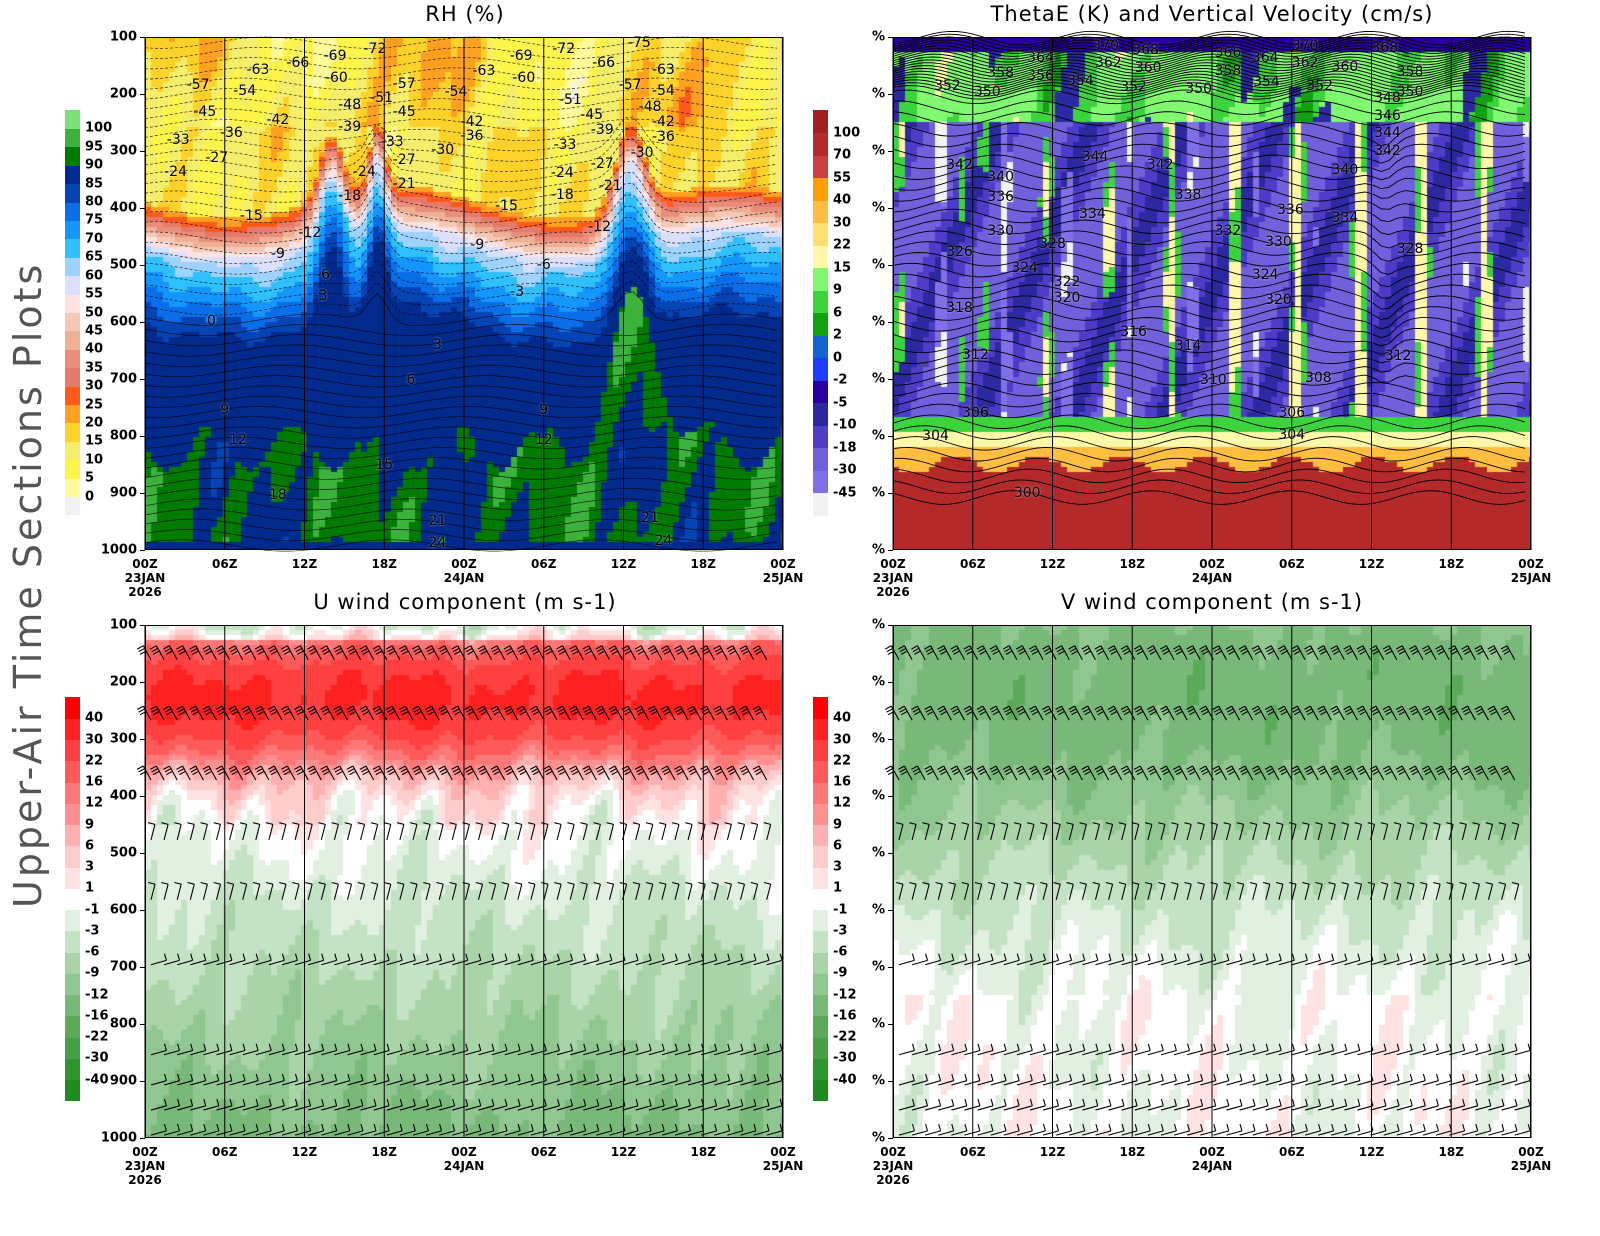 The width and height of the screenshot is (1600, 1236). I want to click on contour-label: 354, so click(1266, 82).